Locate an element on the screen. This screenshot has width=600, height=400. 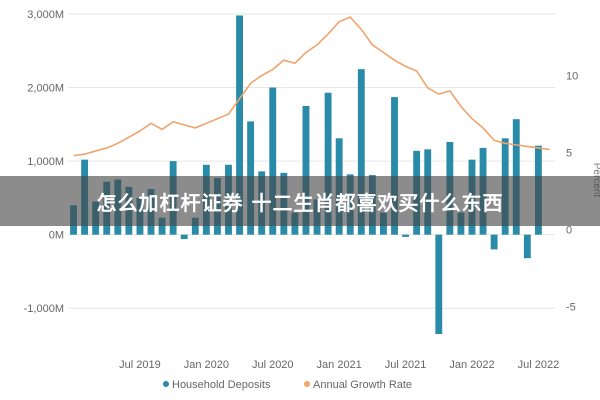
x-tick-label: Jul 2021 is located at coordinates (406, 365).